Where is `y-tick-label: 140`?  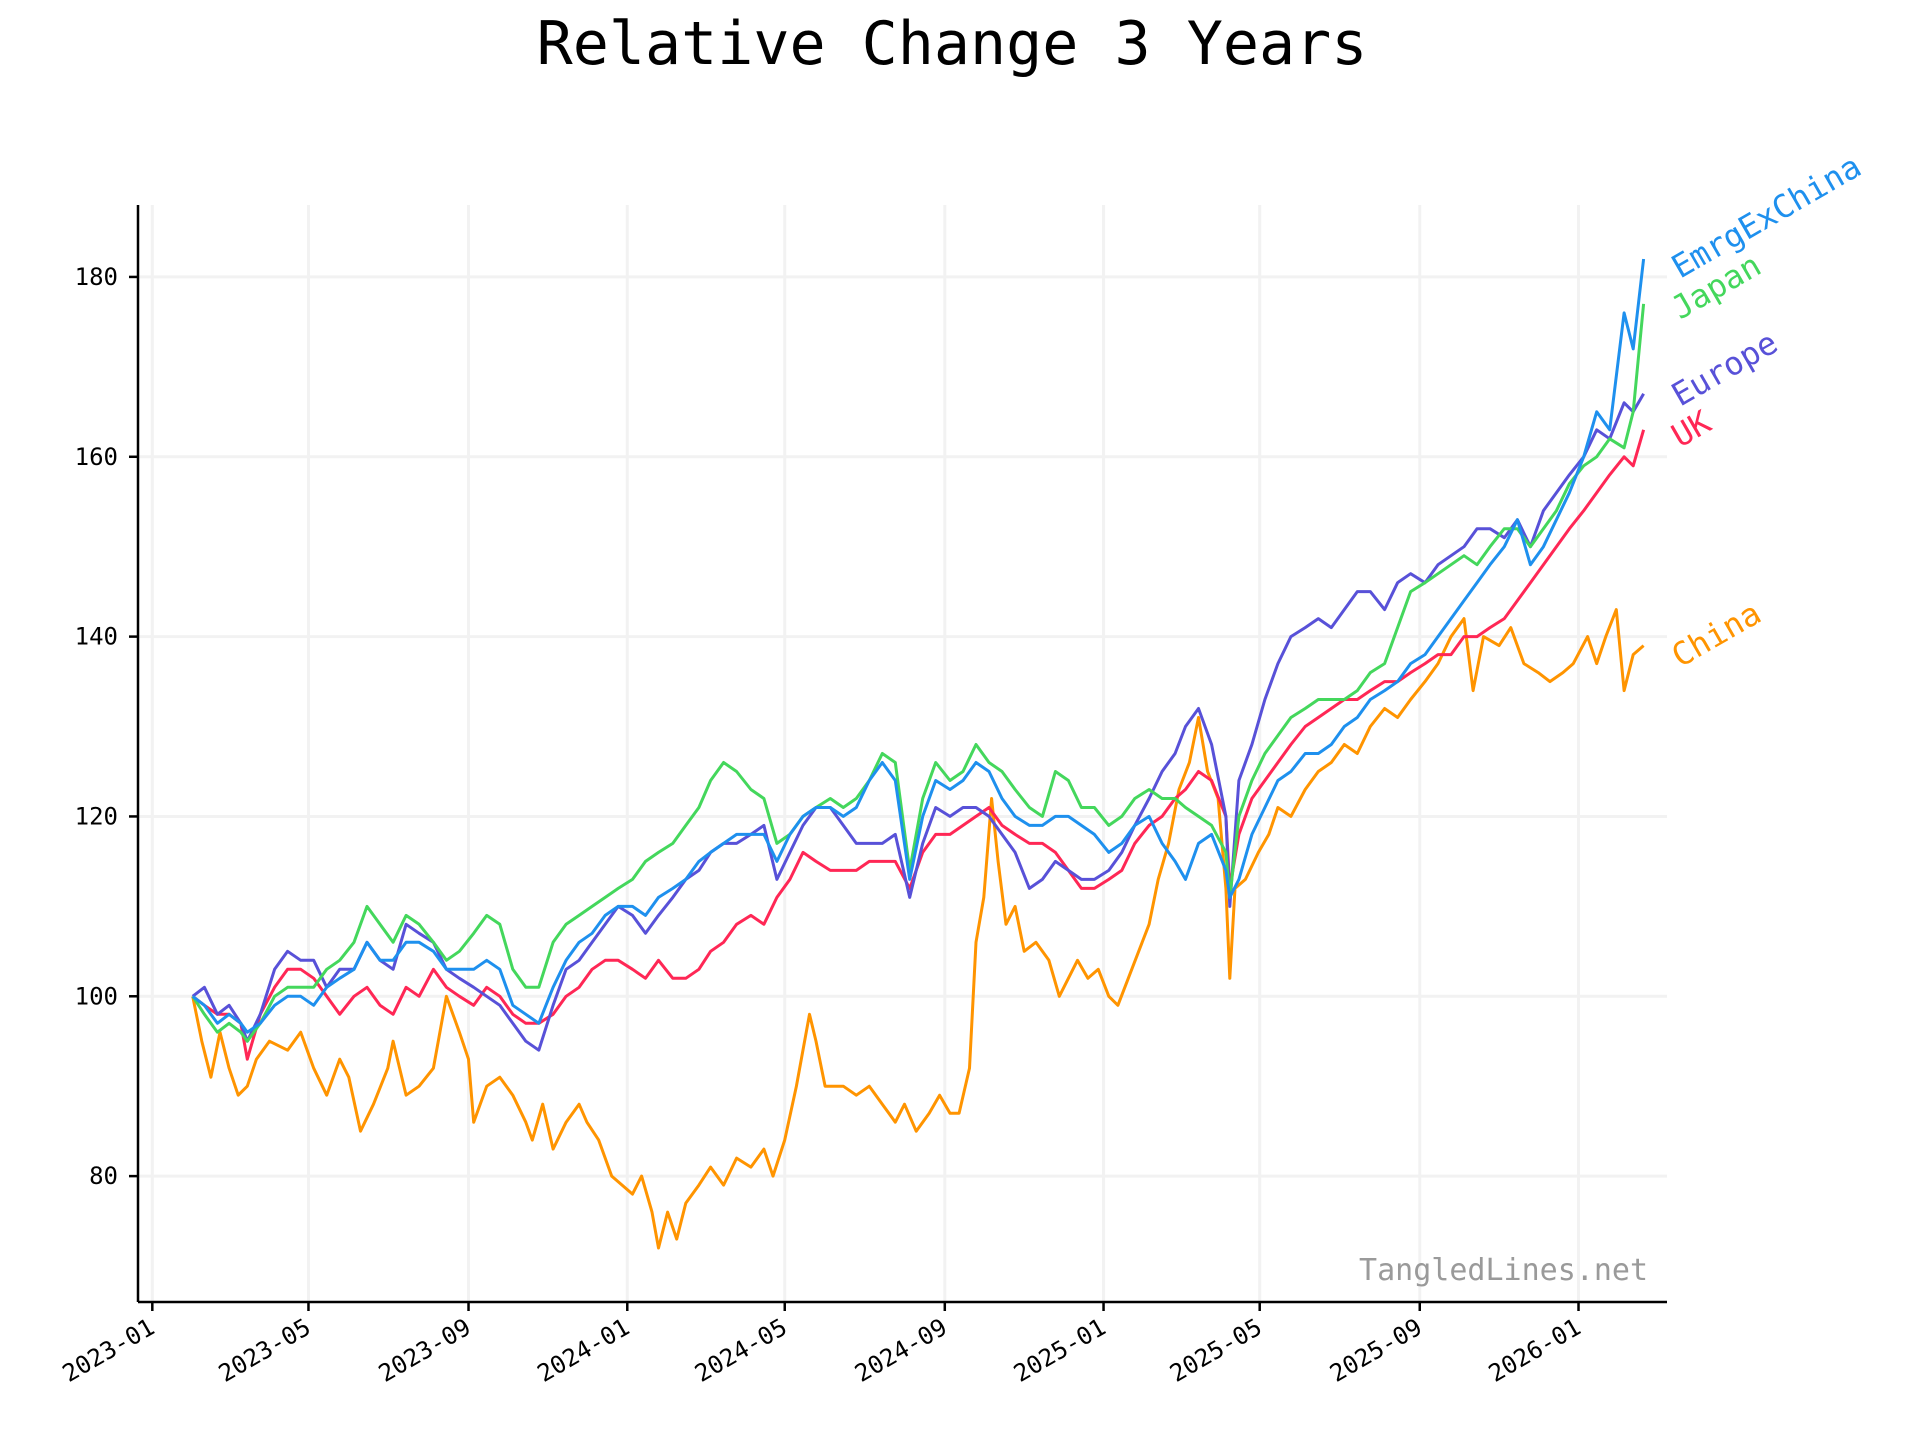 y-tick-label: 140 is located at coordinates (96, 637).